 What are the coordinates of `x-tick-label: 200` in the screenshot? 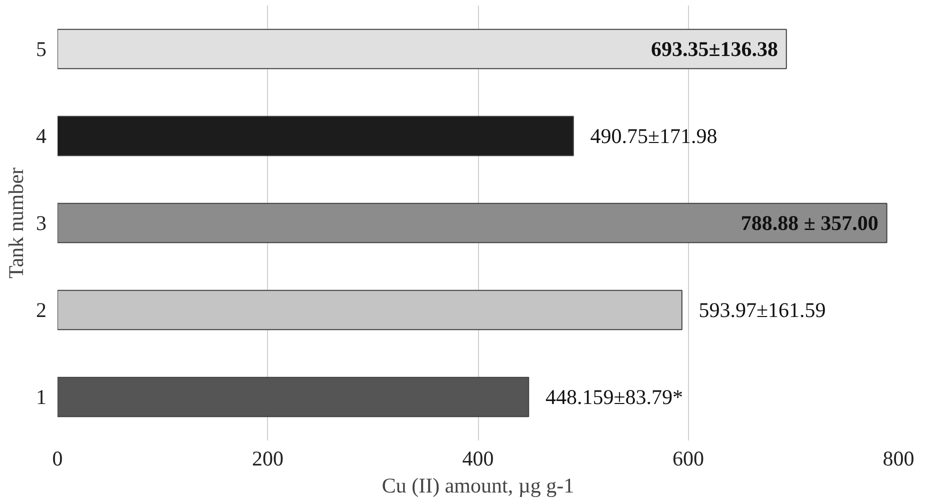 It's located at (268, 458).